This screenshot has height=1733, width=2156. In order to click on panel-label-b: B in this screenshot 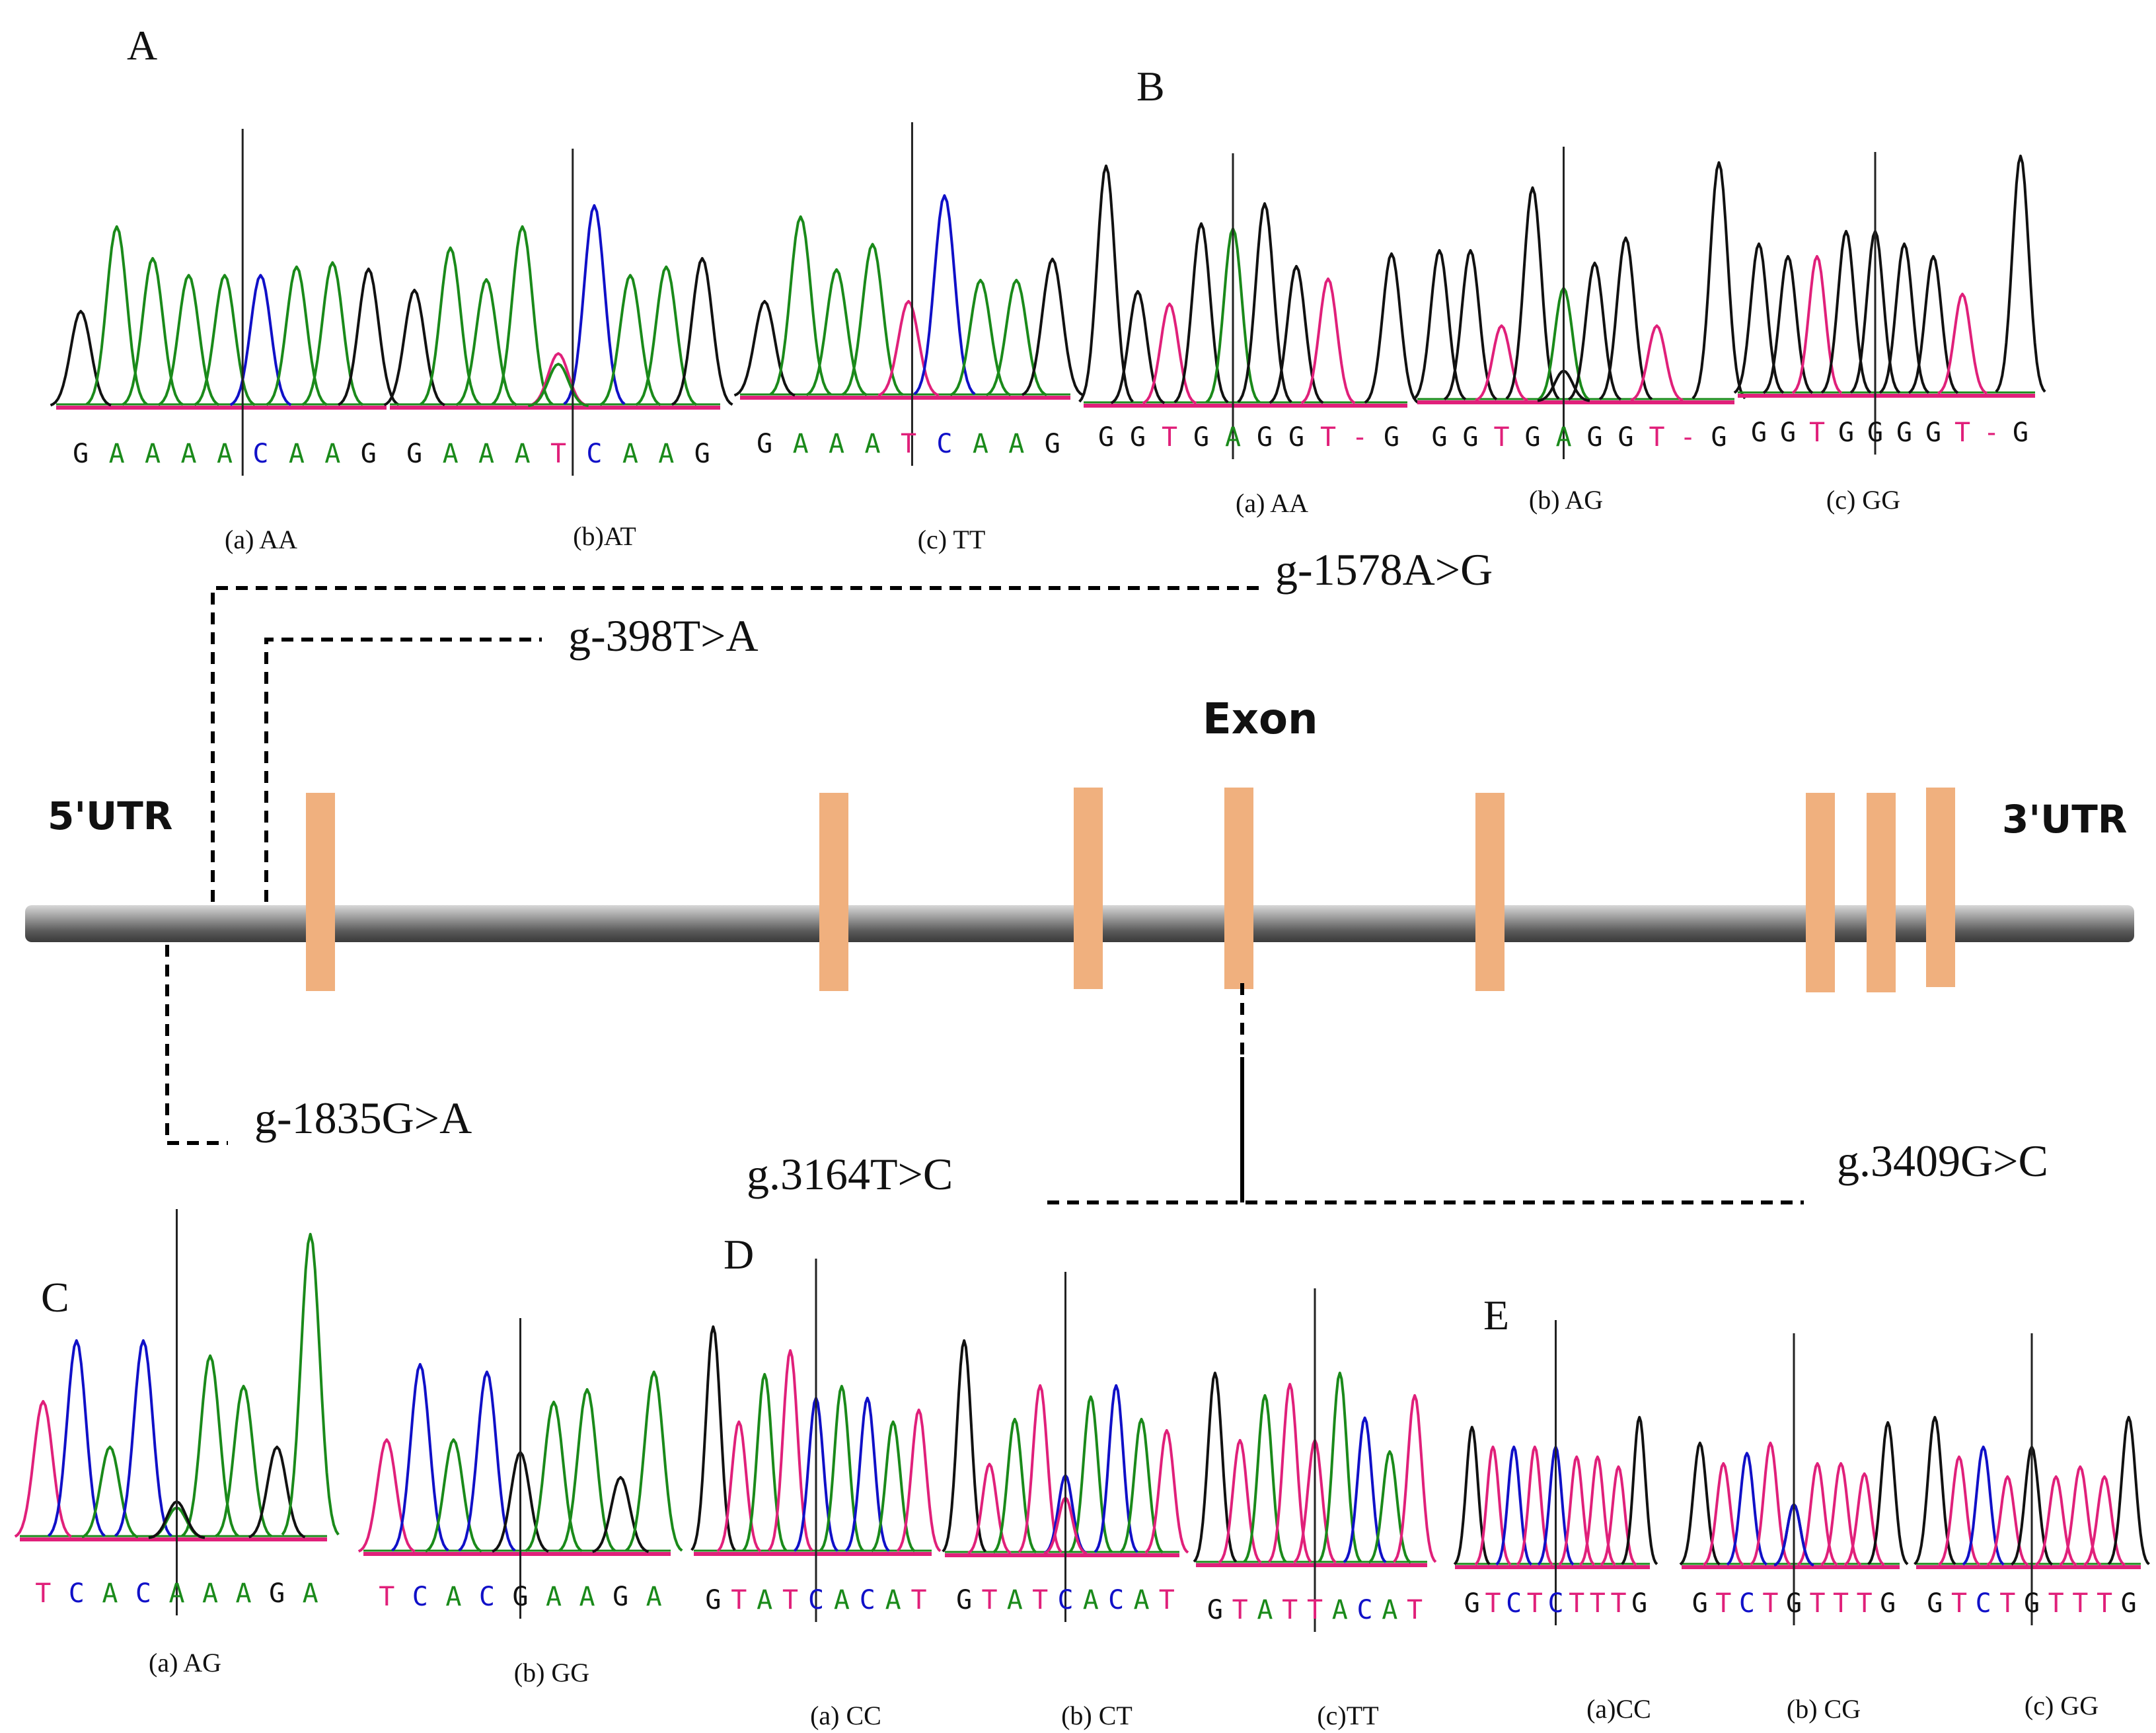, I will do `click(1150, 87)`.